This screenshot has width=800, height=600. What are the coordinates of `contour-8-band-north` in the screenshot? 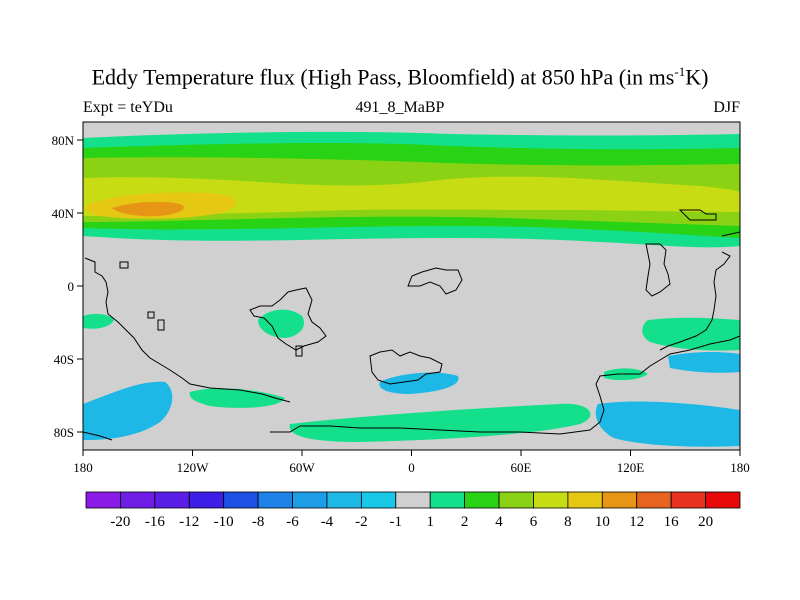 It's located at (411, 196).